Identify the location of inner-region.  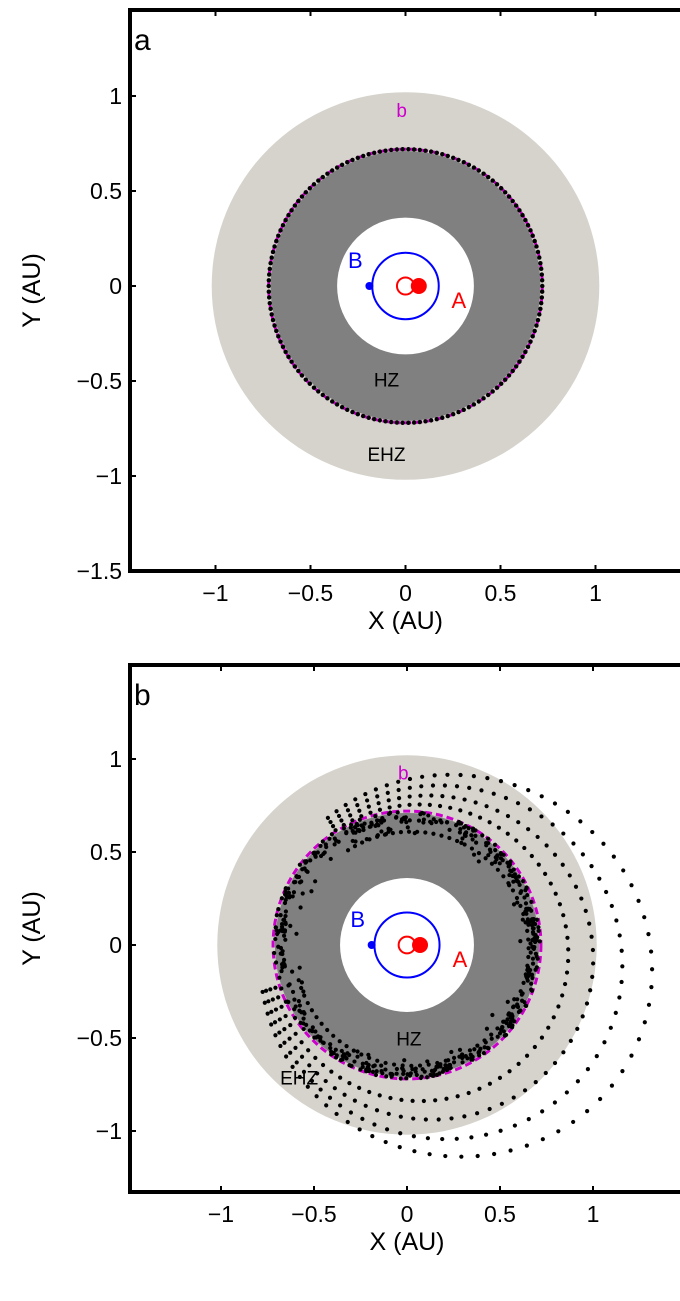
(405, 286).